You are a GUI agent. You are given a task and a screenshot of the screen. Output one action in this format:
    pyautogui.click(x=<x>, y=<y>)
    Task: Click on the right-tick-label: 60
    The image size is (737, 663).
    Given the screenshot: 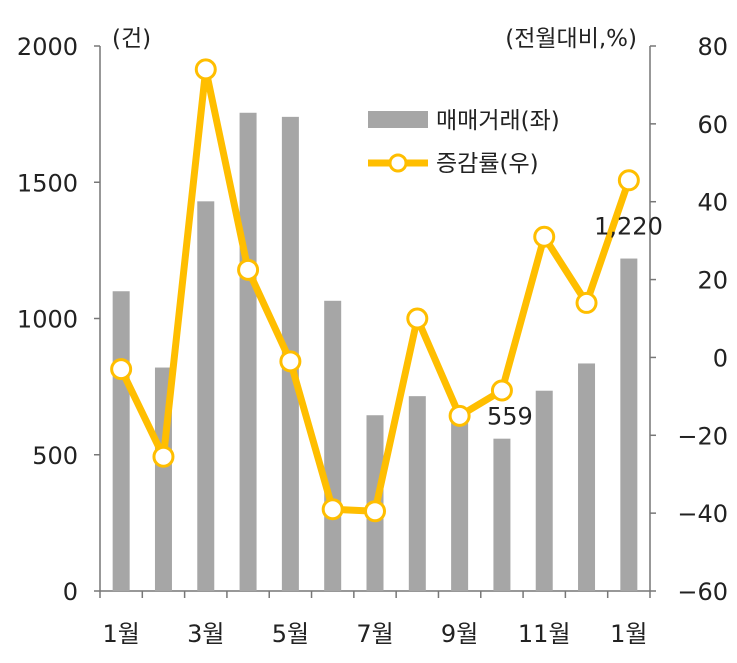 What is the action you would take?
    pyautogui.click(x=712, y=125)
    